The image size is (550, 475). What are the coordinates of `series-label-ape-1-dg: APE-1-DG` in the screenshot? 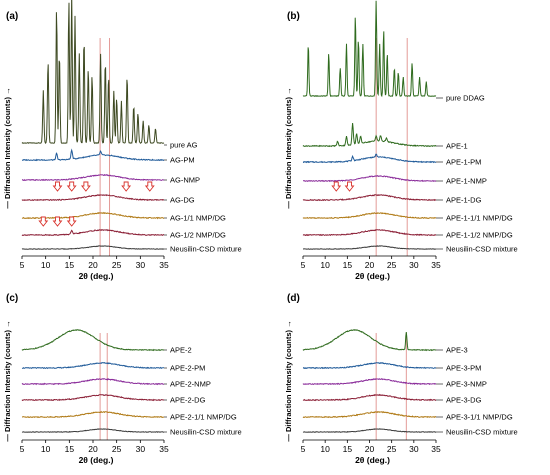 It's located at (464, 200).